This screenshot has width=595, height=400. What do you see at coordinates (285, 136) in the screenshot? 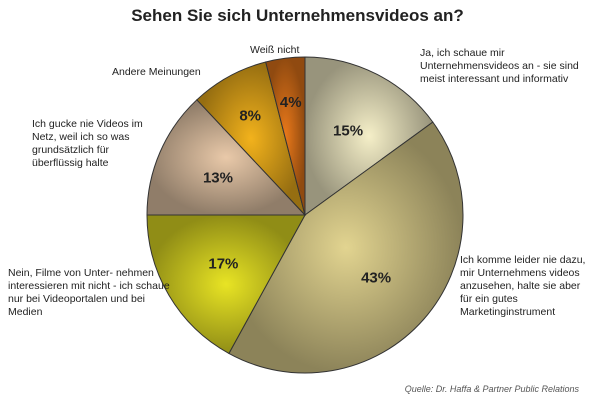
I see `pie-slice-weiss-nicht` at bounding box center [285, 136].